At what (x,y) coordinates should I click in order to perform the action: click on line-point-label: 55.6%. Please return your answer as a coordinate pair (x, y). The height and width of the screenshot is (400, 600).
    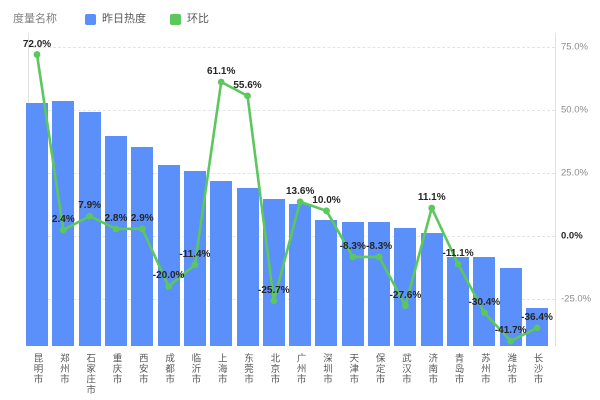
    Looking at the image, I should click on (247, 85).